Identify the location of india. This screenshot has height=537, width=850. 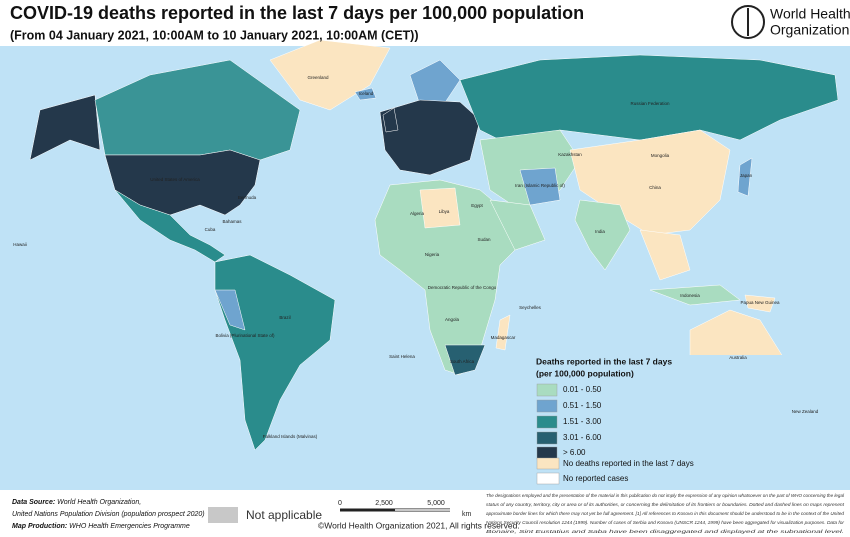
(602, 235).